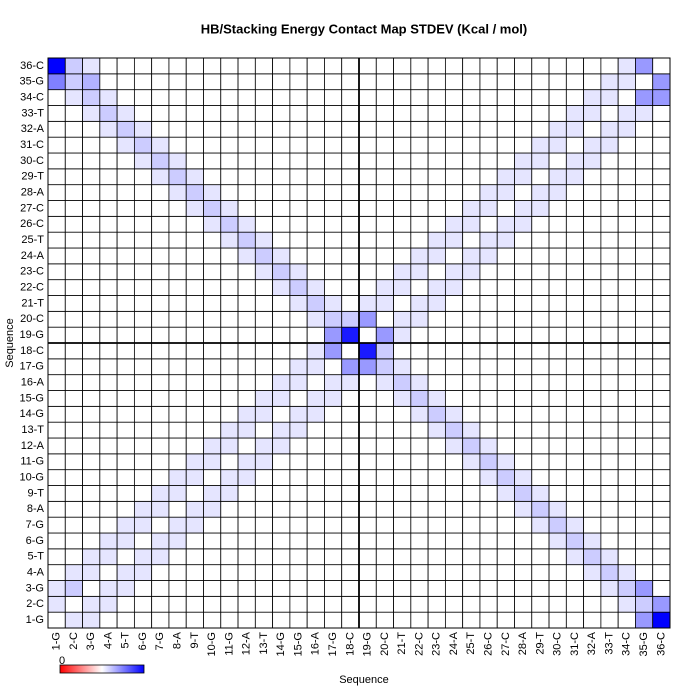 The image size is (700, 700). Describe the element at coordinates (316, 643) in the screenshot. I see `x-tick-label: 16-A` at that location.